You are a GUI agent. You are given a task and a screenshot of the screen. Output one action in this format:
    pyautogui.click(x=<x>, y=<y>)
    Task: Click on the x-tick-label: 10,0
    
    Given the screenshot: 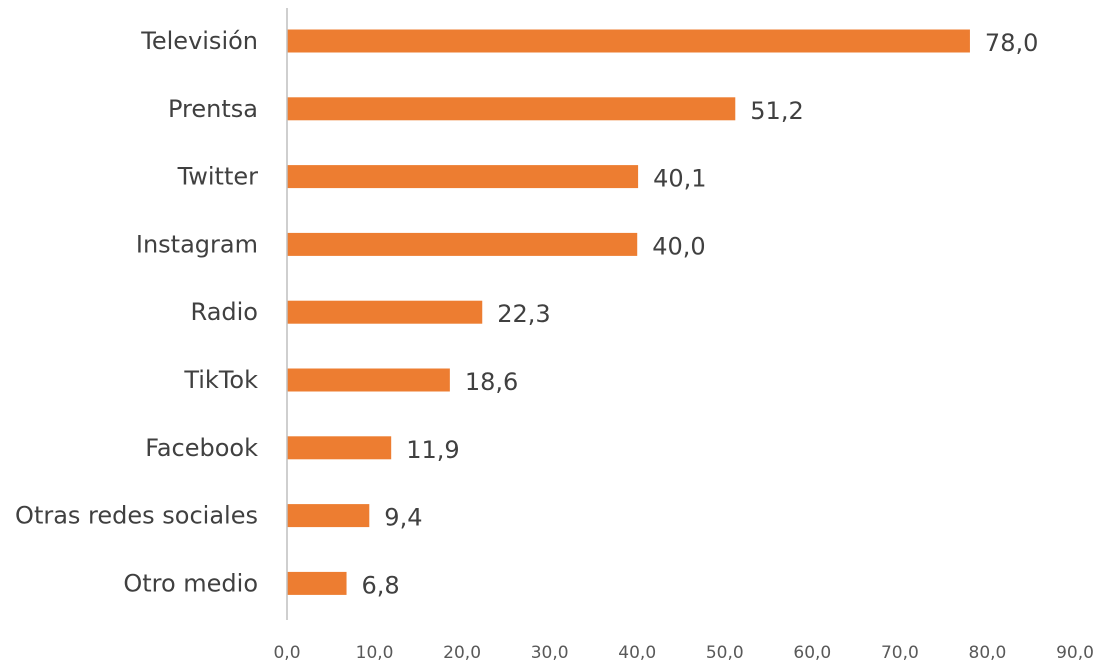 What is the action you would take?
    pyautogui.click(x=375, y=652)
    